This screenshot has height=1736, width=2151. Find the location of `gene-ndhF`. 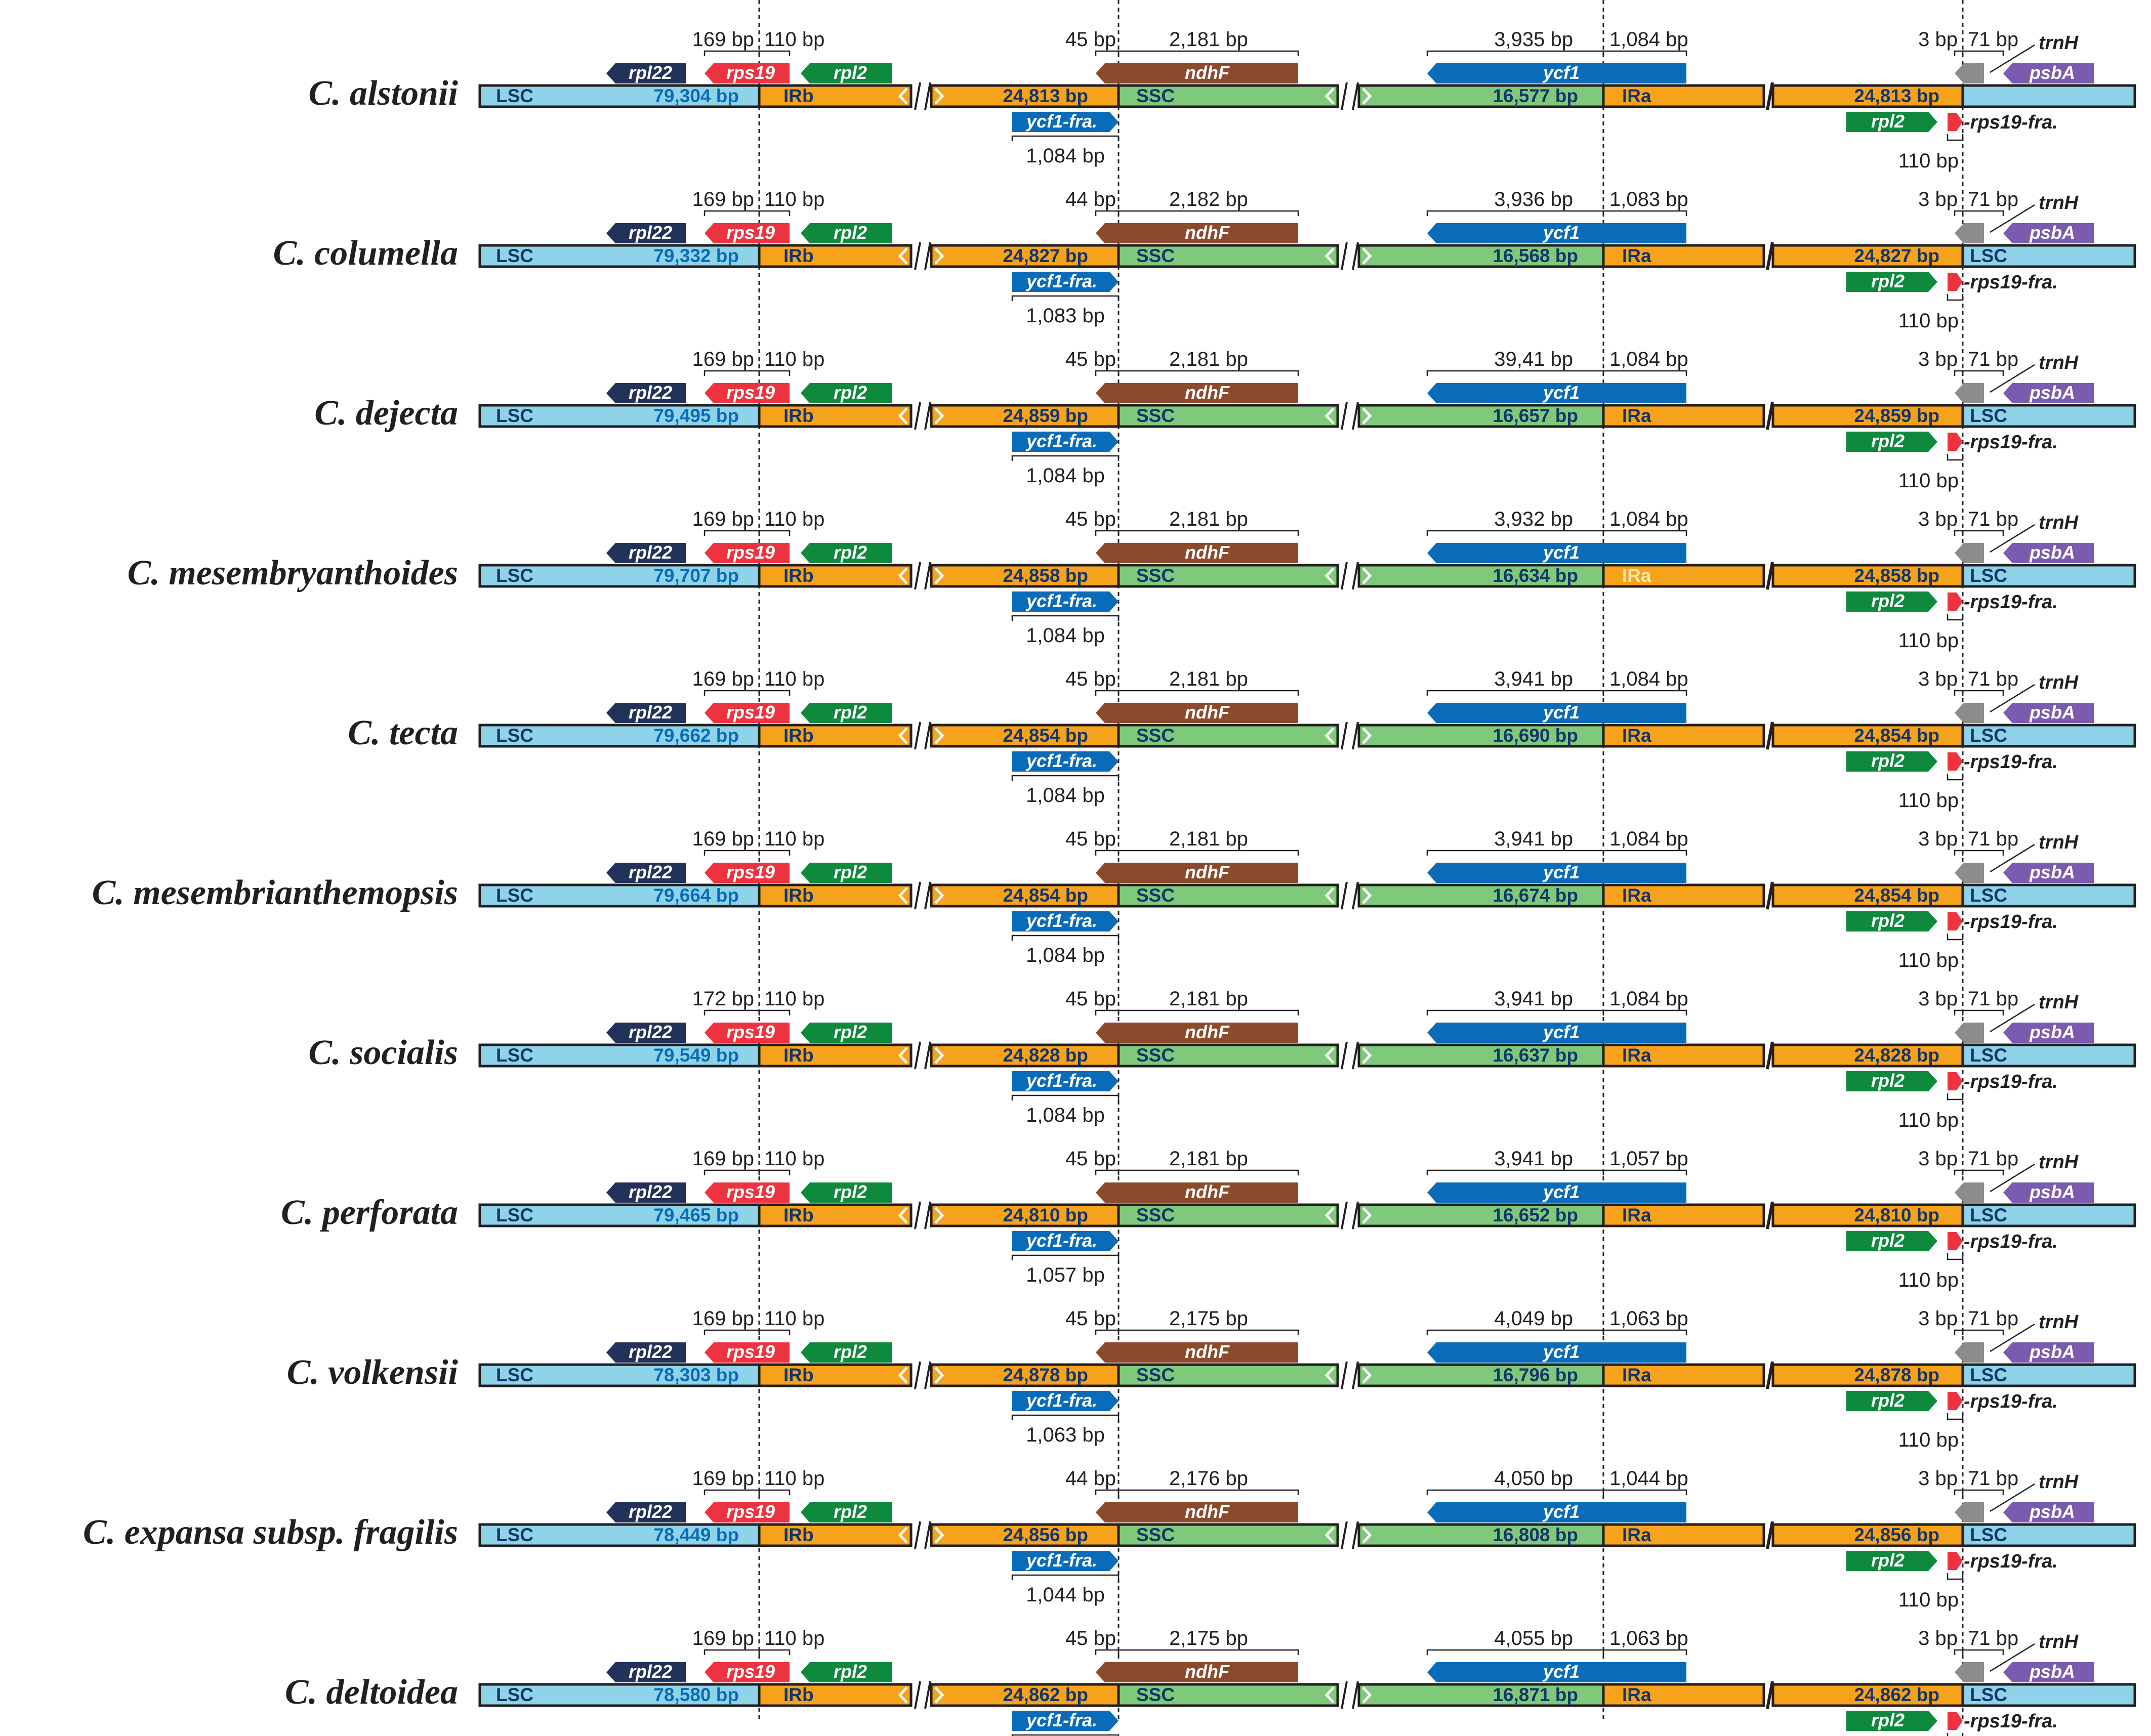

gene-ndhF is located at coordinates (1197, 233).